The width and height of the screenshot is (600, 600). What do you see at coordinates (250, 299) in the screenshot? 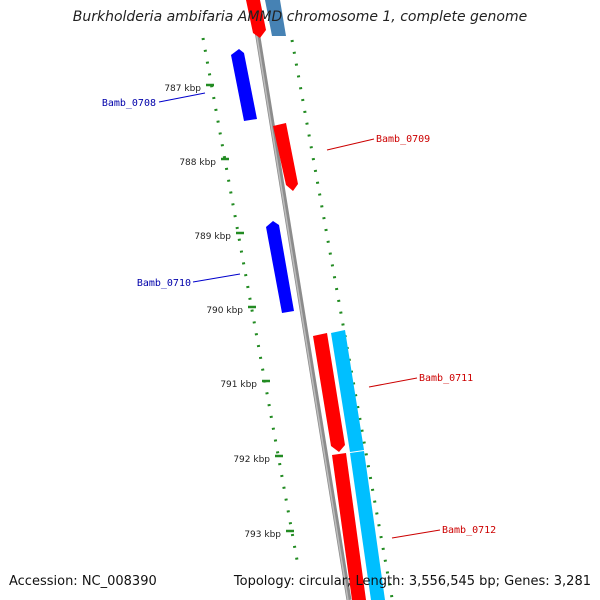
I see `tick-ring-inner` at bounding box center [250, 299].